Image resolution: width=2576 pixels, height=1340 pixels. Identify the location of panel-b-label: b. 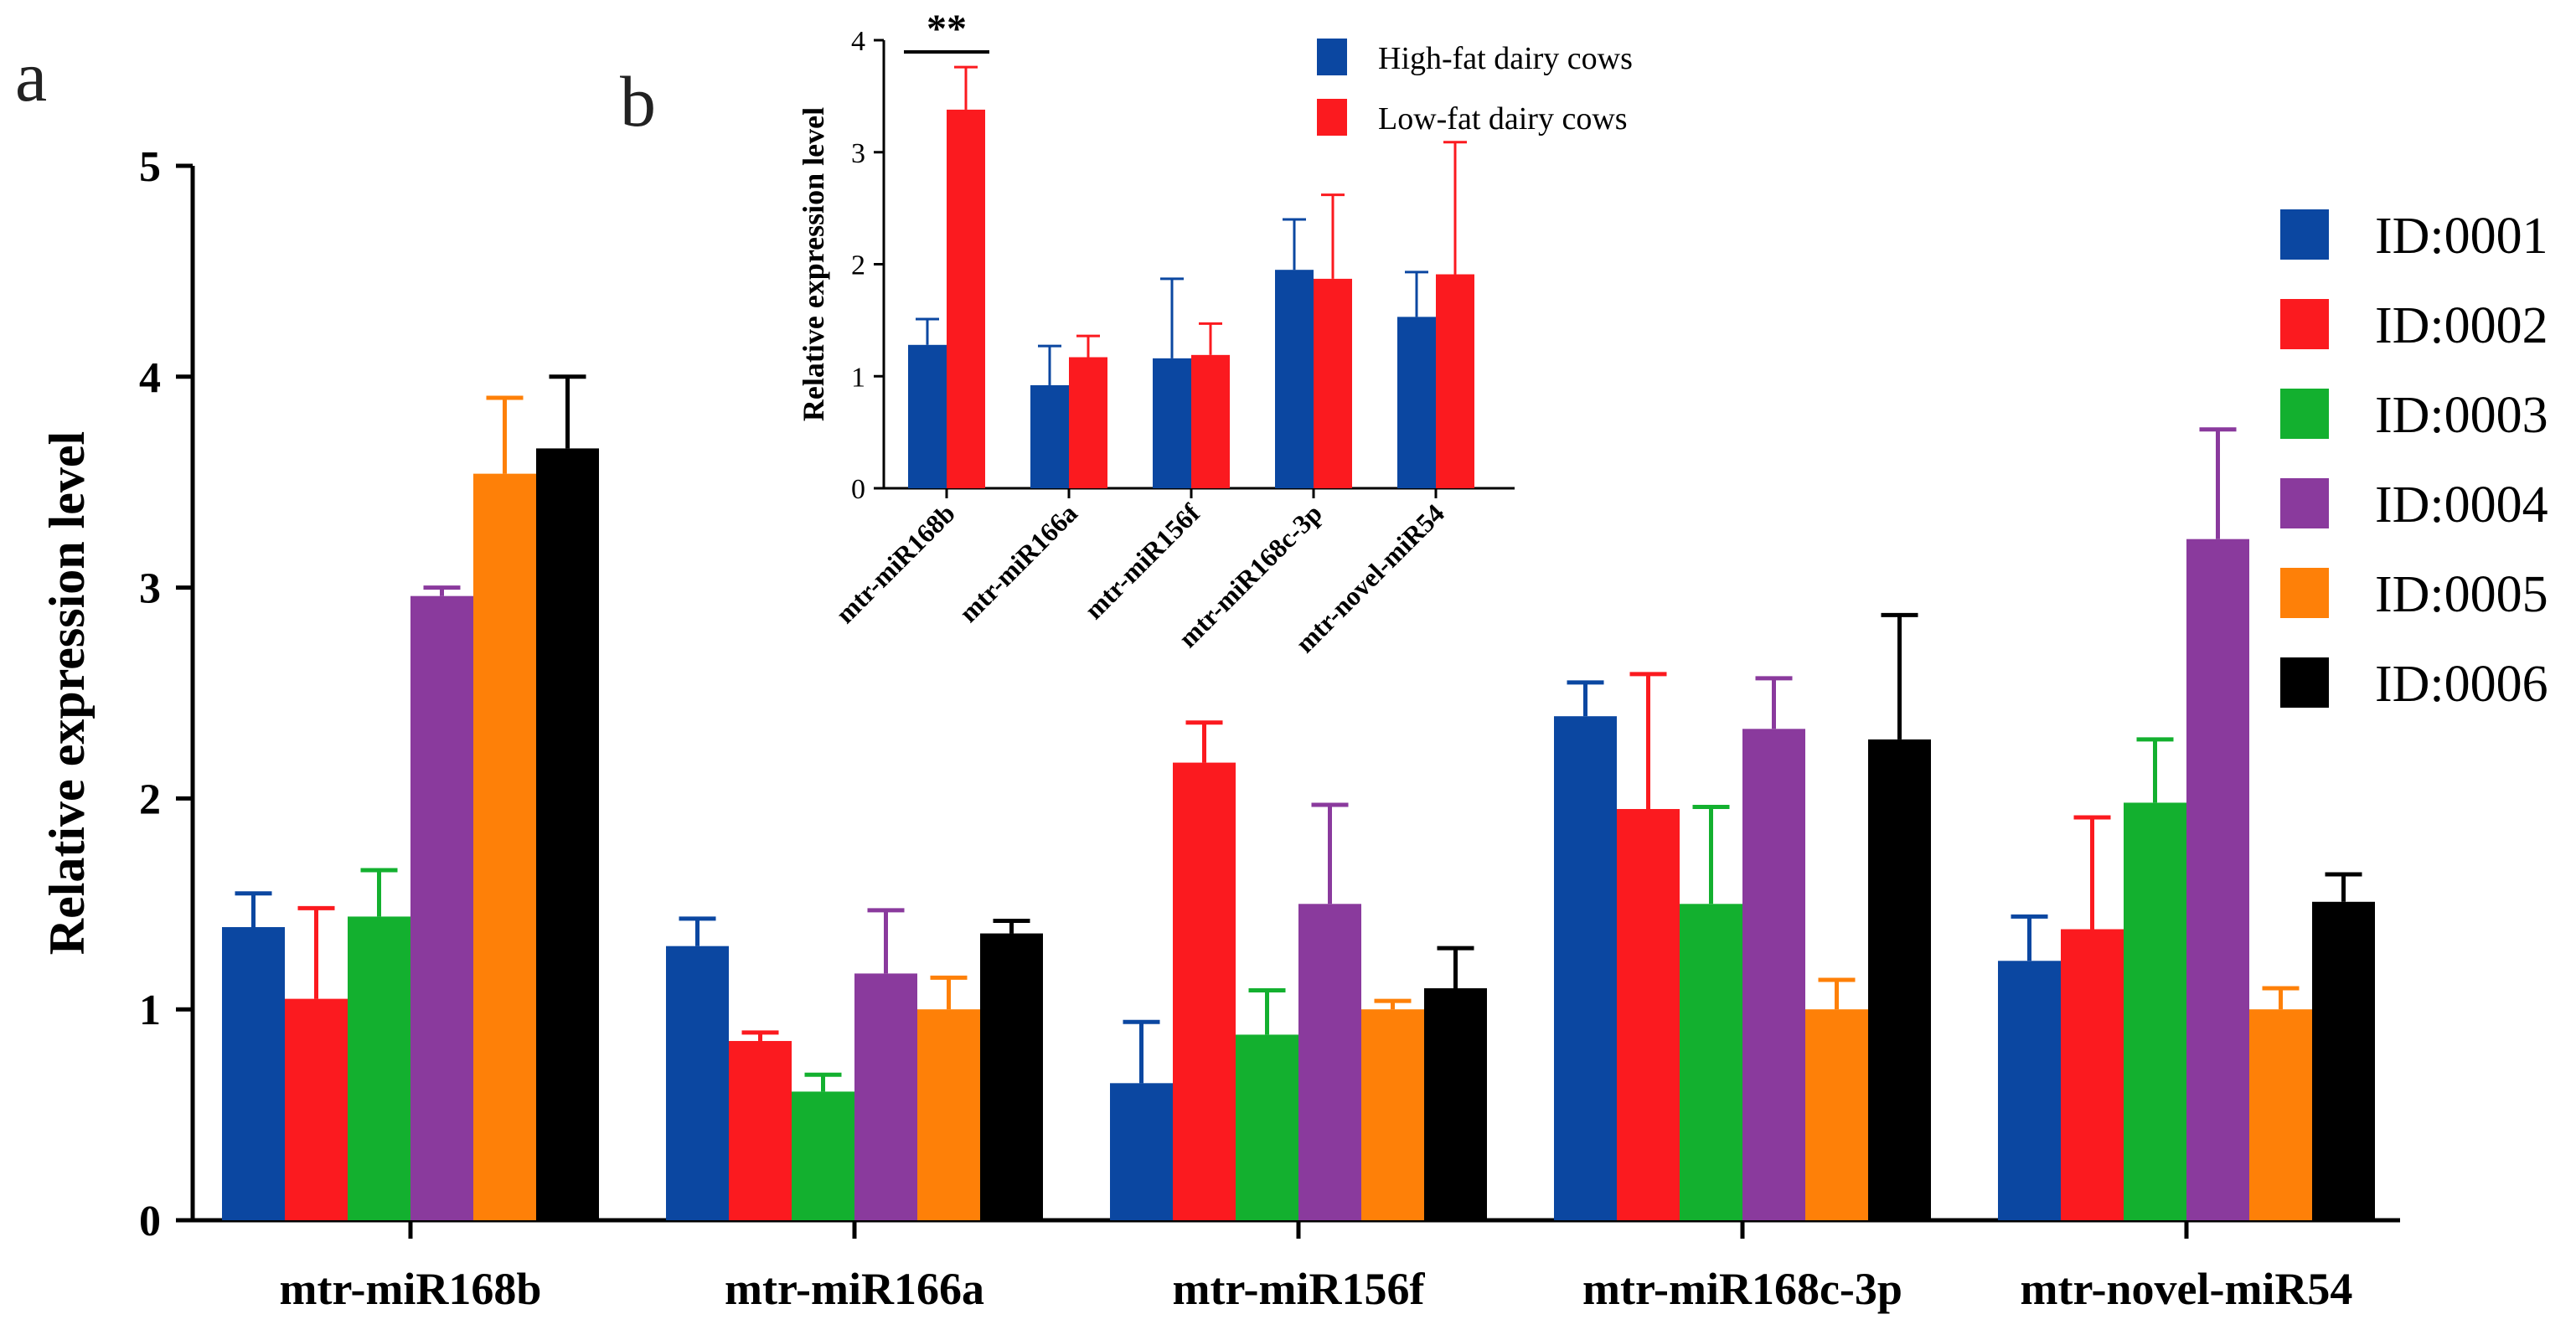
(638, 101).